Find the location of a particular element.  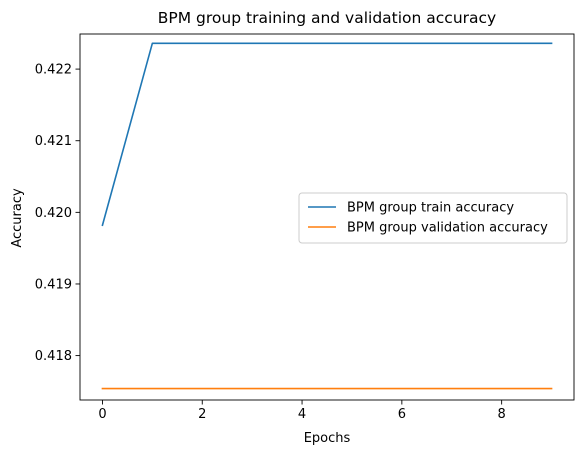

y-tick-label: 0.420 is located at coordinates (53, 213).